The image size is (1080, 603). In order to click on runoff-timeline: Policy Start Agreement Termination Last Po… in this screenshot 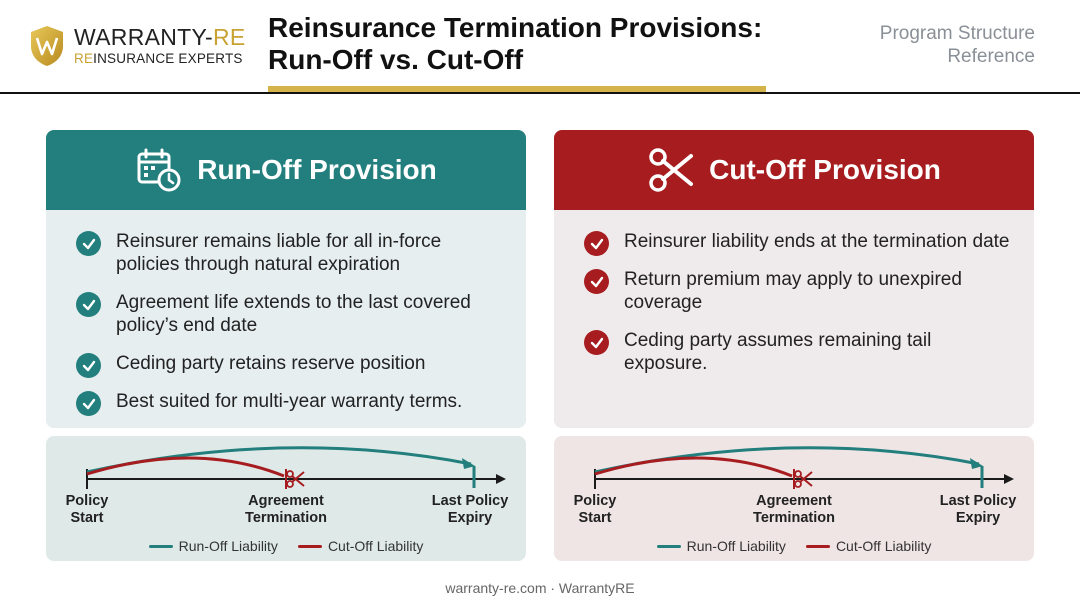, I will do `click(286, 498)`.